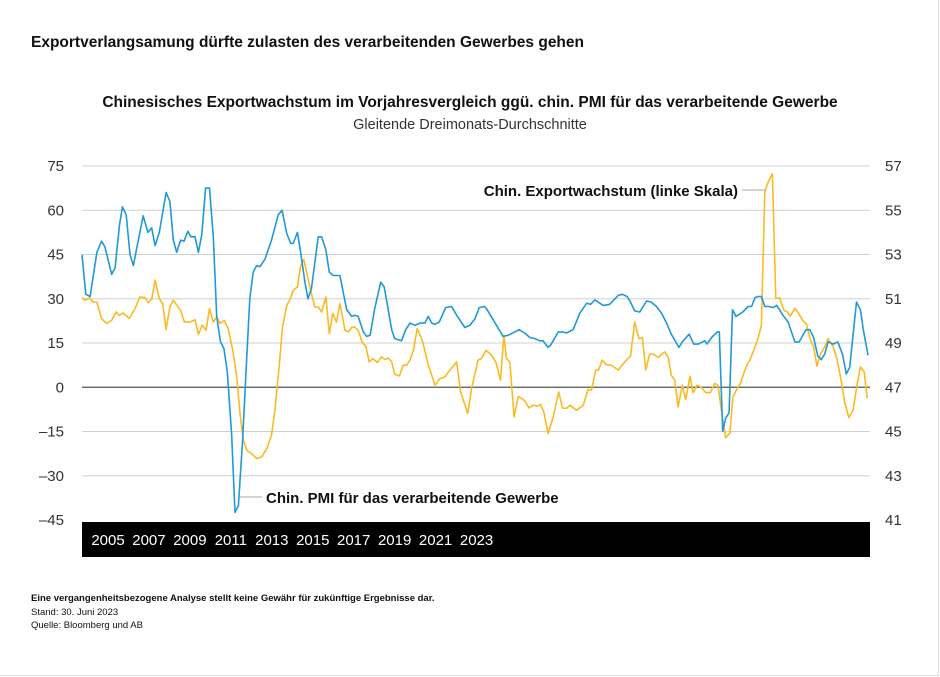 The height and width of the screenshot is (677, 940). I want to click on left-tick-label: 0, so click(60, 387).